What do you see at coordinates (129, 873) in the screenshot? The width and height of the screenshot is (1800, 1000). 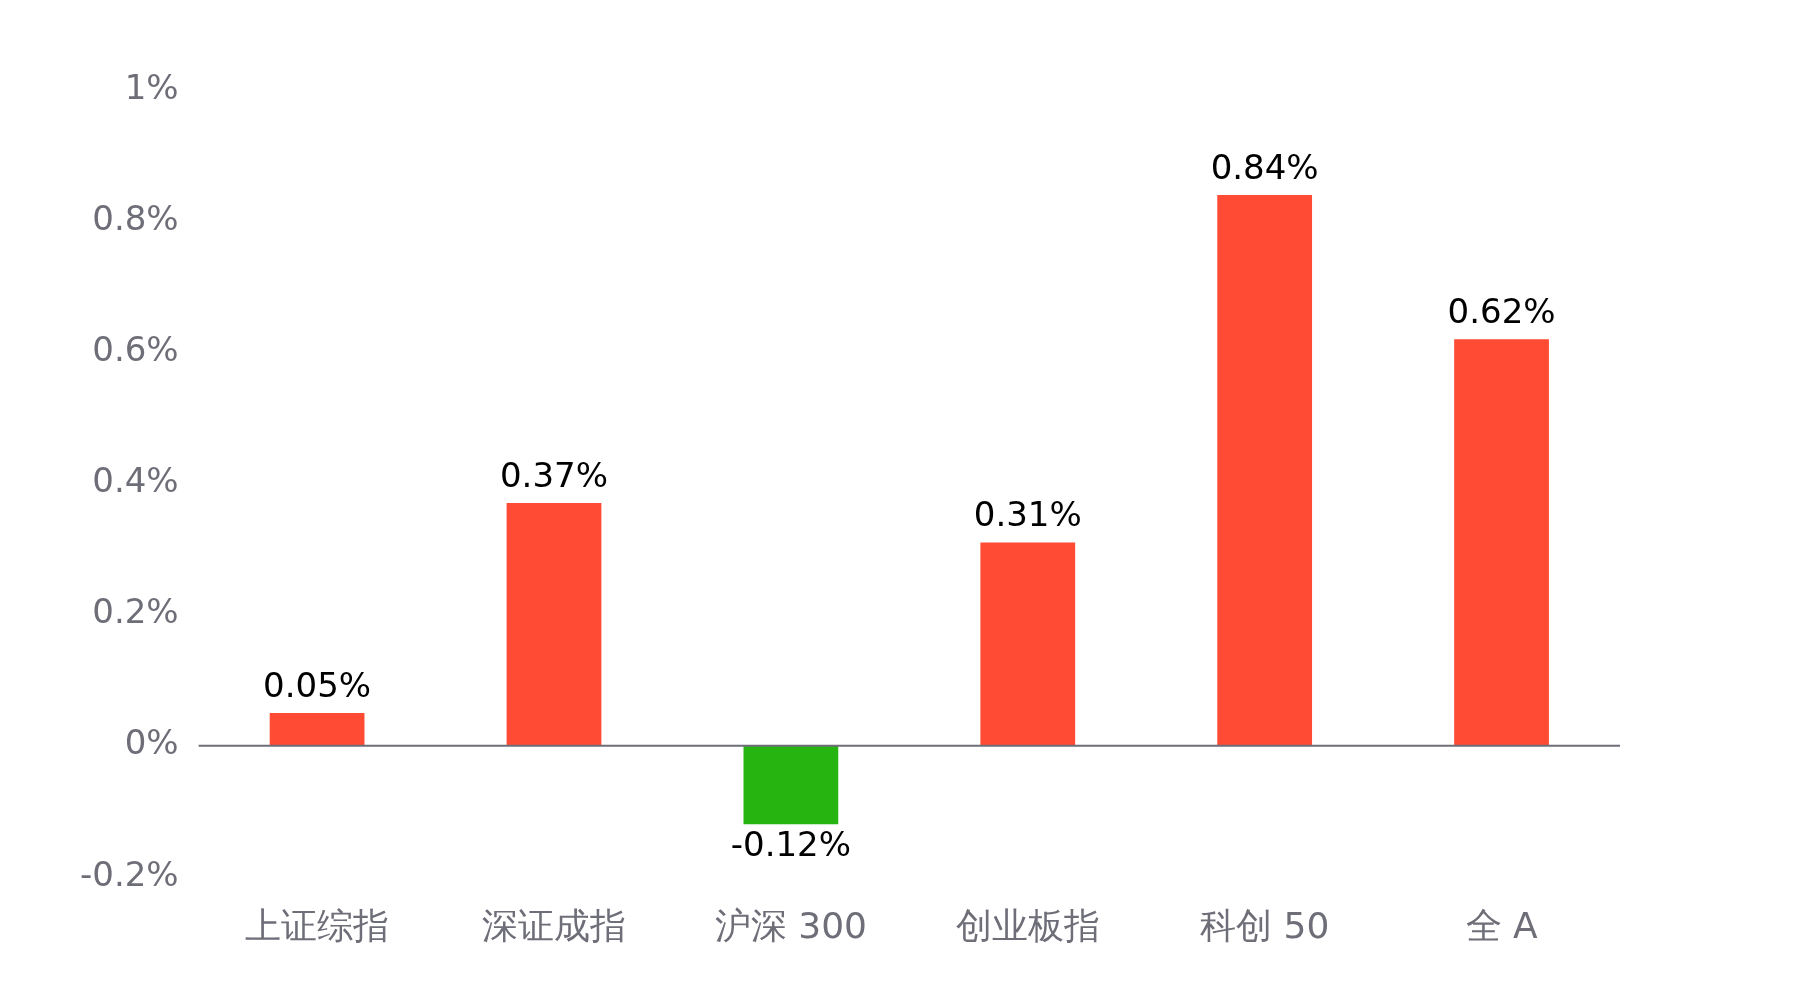 I see `y-tick-label: -0.2%` at bounding box center [129, 873].